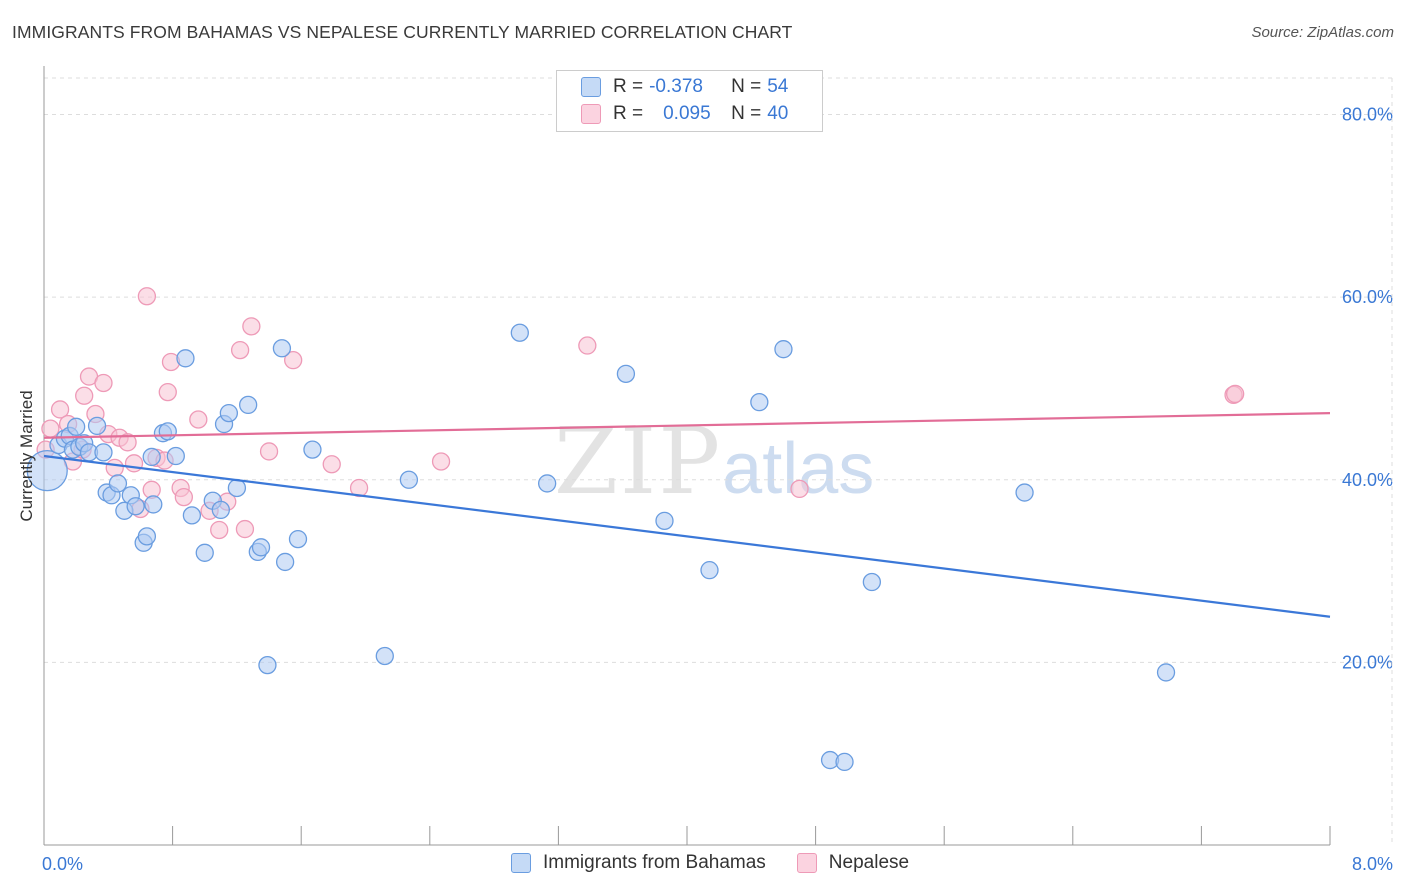 Image resolution: width=1406 pixels, height=892 pixels. I want to click on y-tick-label: 60.0%, so click(1367, 297).